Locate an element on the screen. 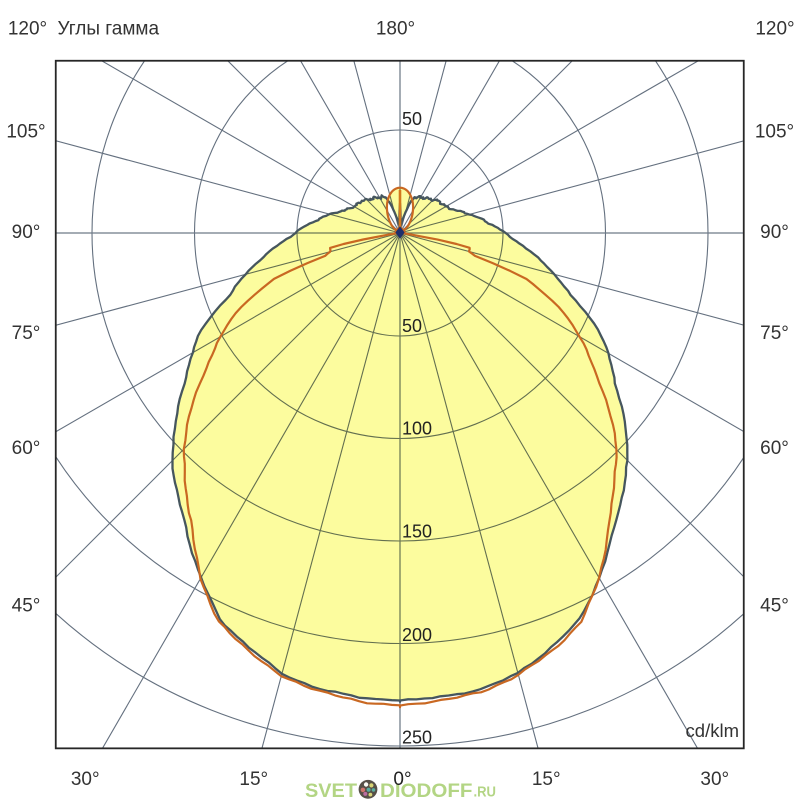  svg-text: cd/klm is located at coordinates (712, 730).